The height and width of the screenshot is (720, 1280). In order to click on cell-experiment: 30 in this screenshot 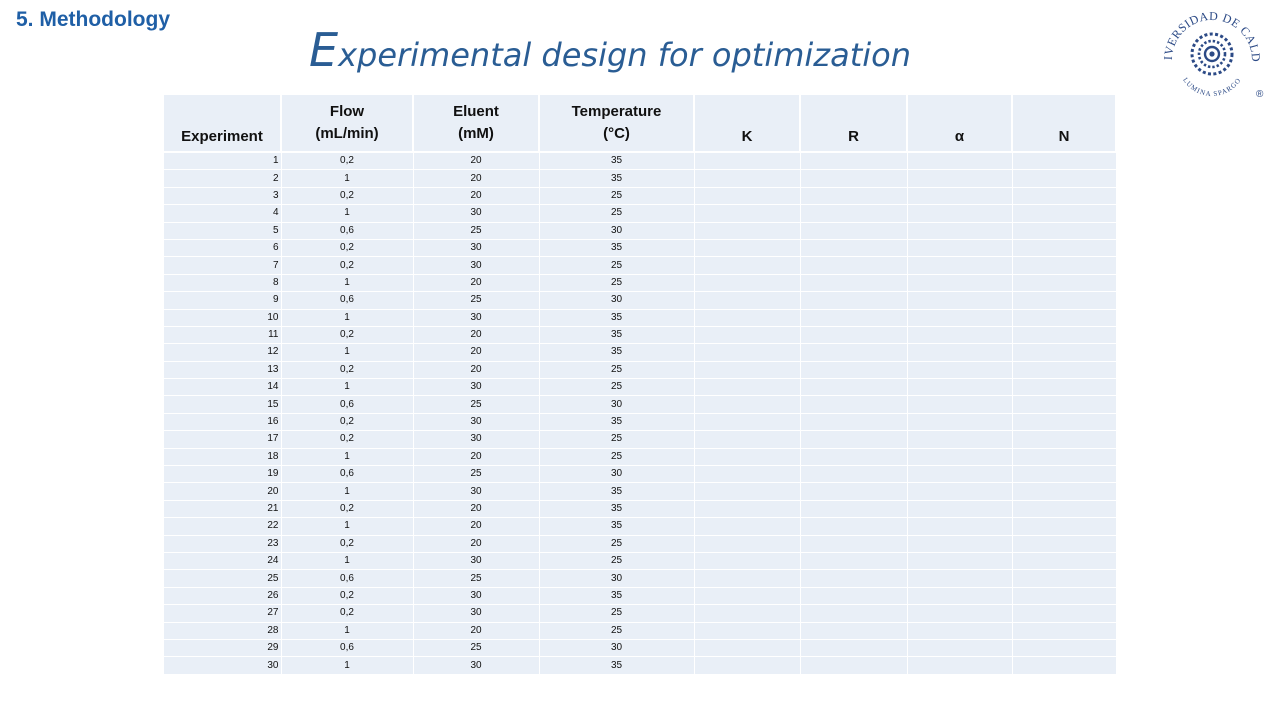, I will do `click(222, 665)`.